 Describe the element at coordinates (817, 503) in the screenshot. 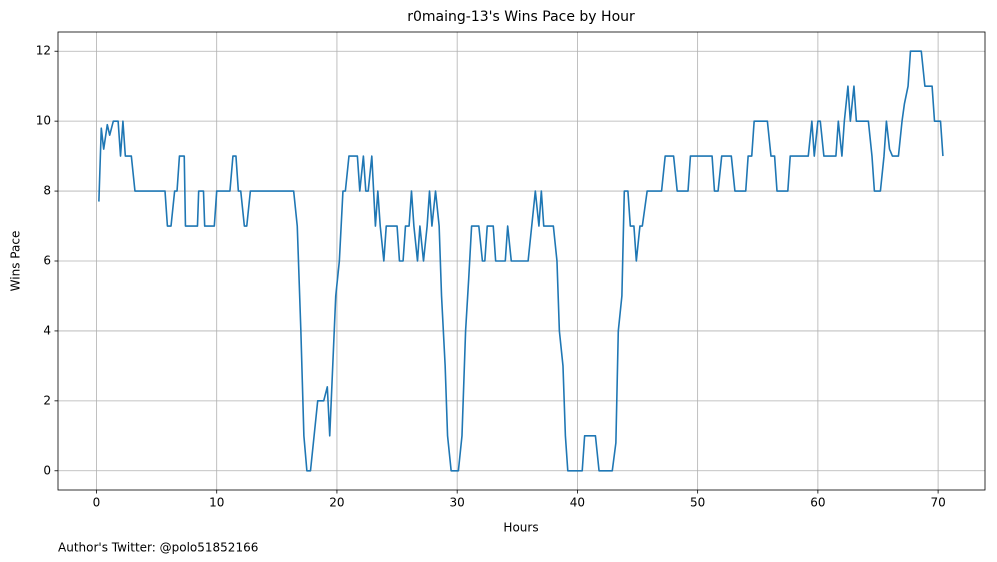

I see `x-tick-label: 60` at that location.